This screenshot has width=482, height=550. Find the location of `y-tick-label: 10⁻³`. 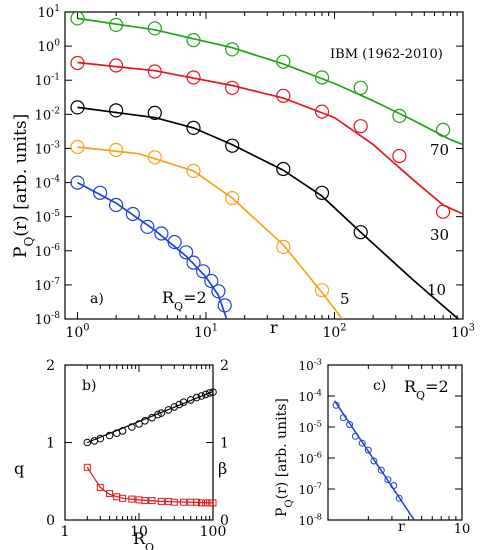

y-tick-label: 10⁻³ is located at coordinates (48, 149).